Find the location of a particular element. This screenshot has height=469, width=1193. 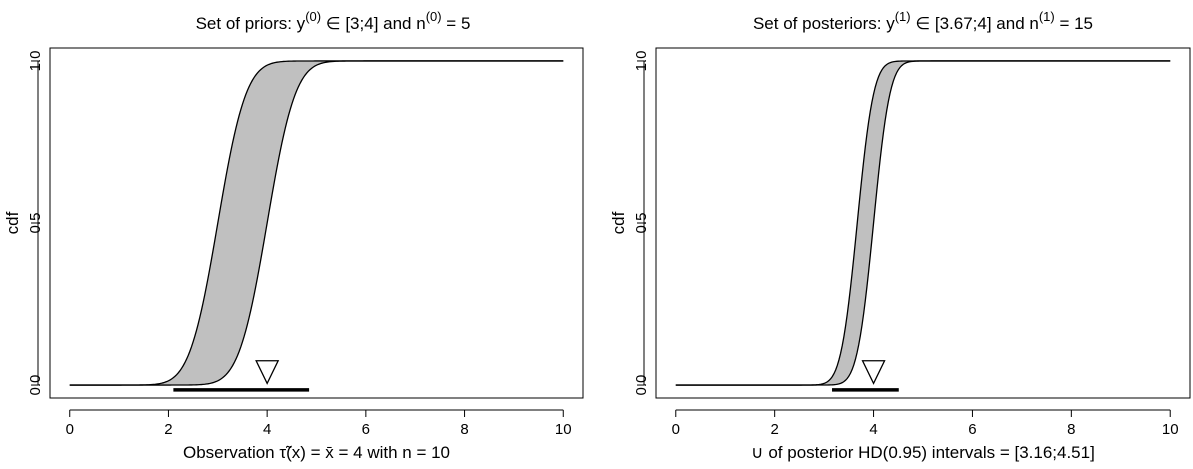

title-text: ∈ [3.67;4] and n is located at coordinates (975, 23).